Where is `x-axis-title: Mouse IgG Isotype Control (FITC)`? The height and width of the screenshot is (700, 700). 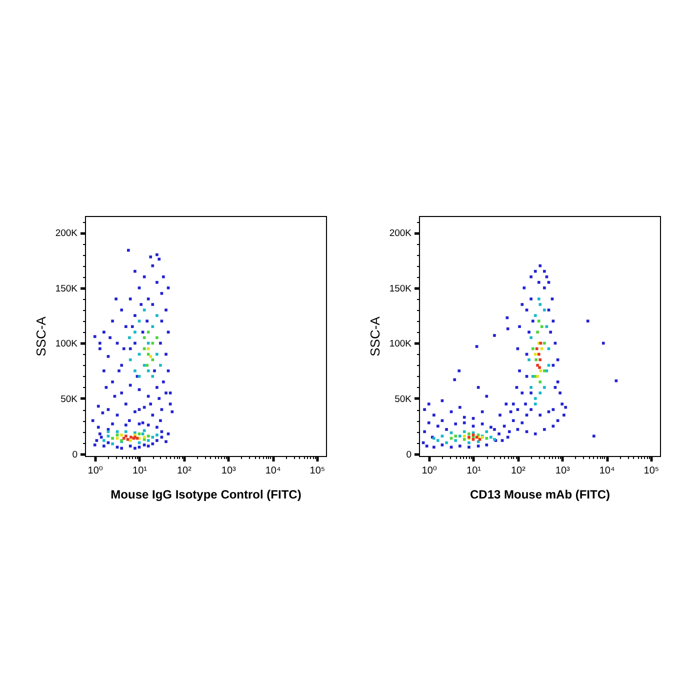
x-axis-title: Mouse IgG Isotype Control (FITC) is located at coordinates (206, 495).